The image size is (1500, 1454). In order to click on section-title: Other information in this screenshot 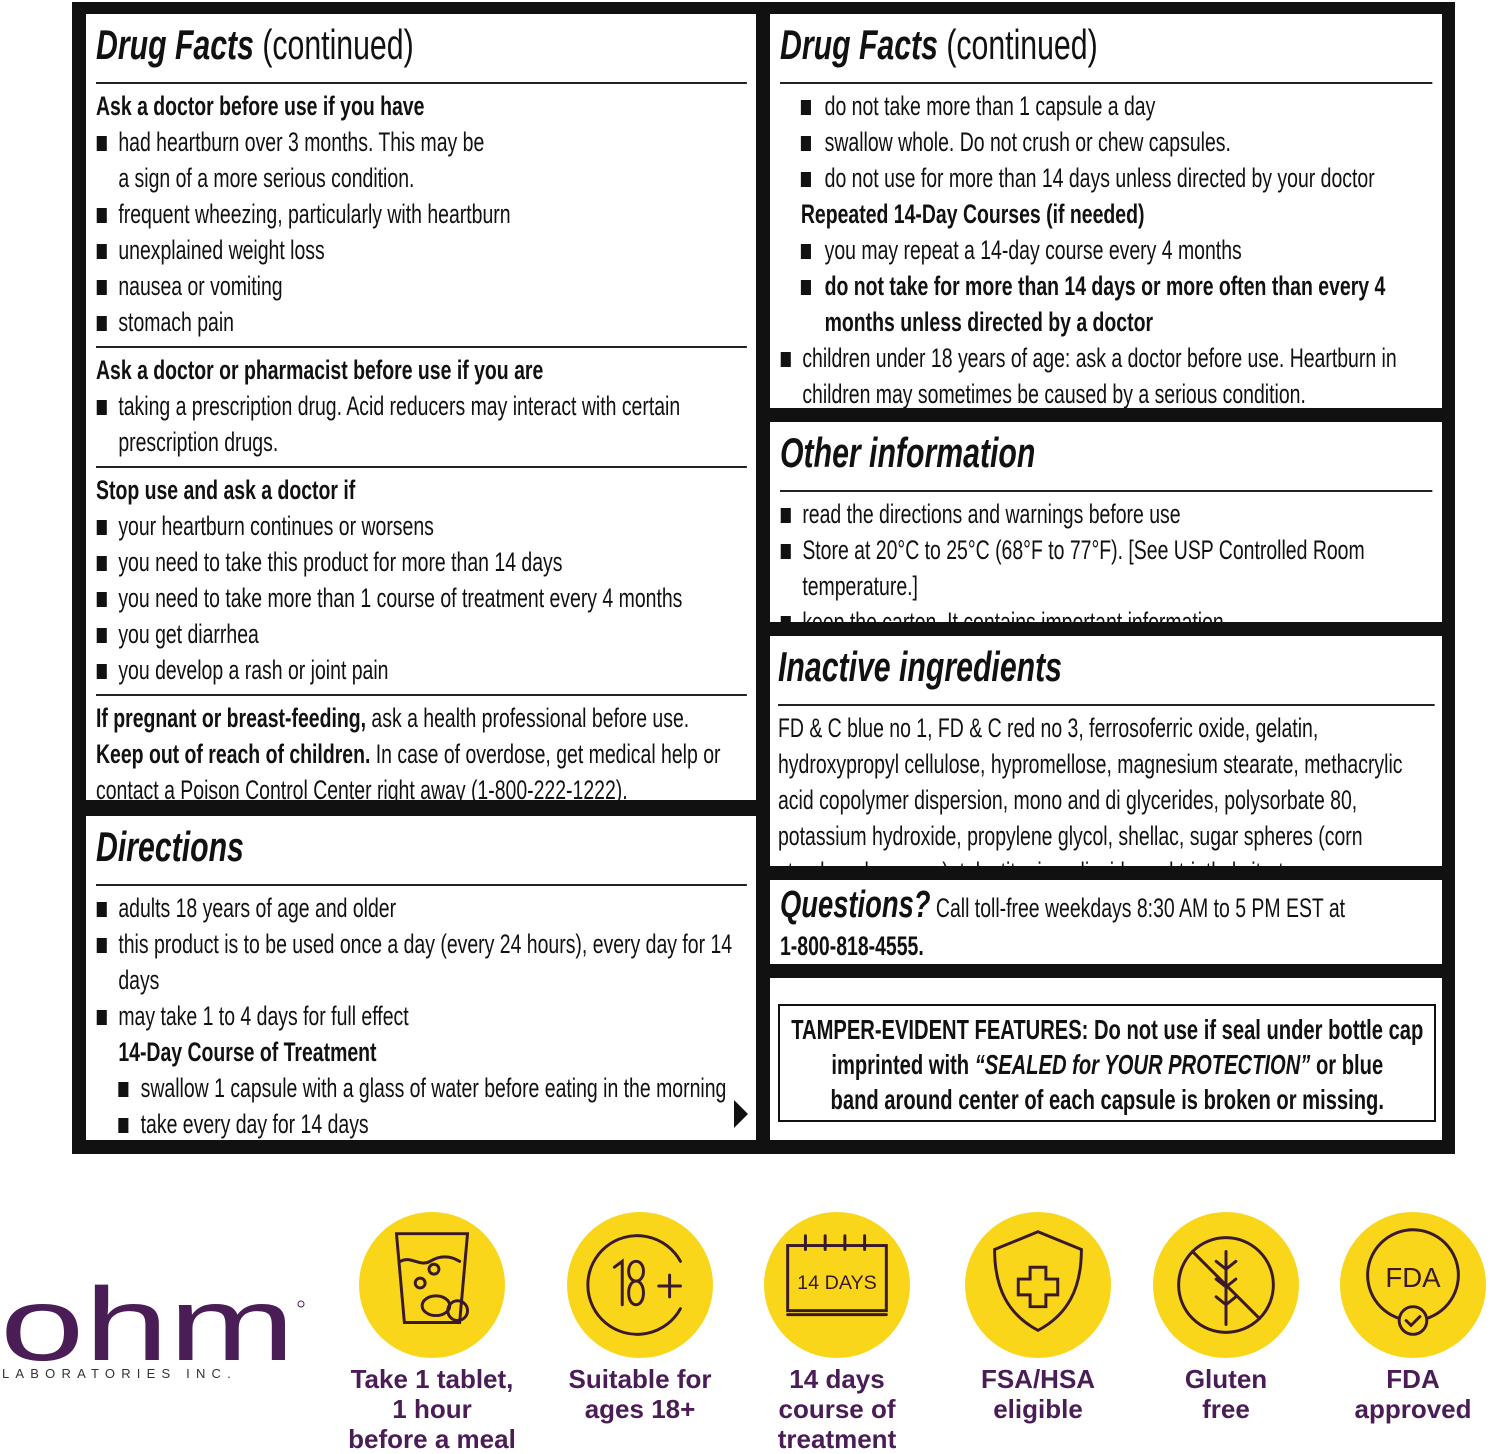, I will do `click(1106, 453)`.